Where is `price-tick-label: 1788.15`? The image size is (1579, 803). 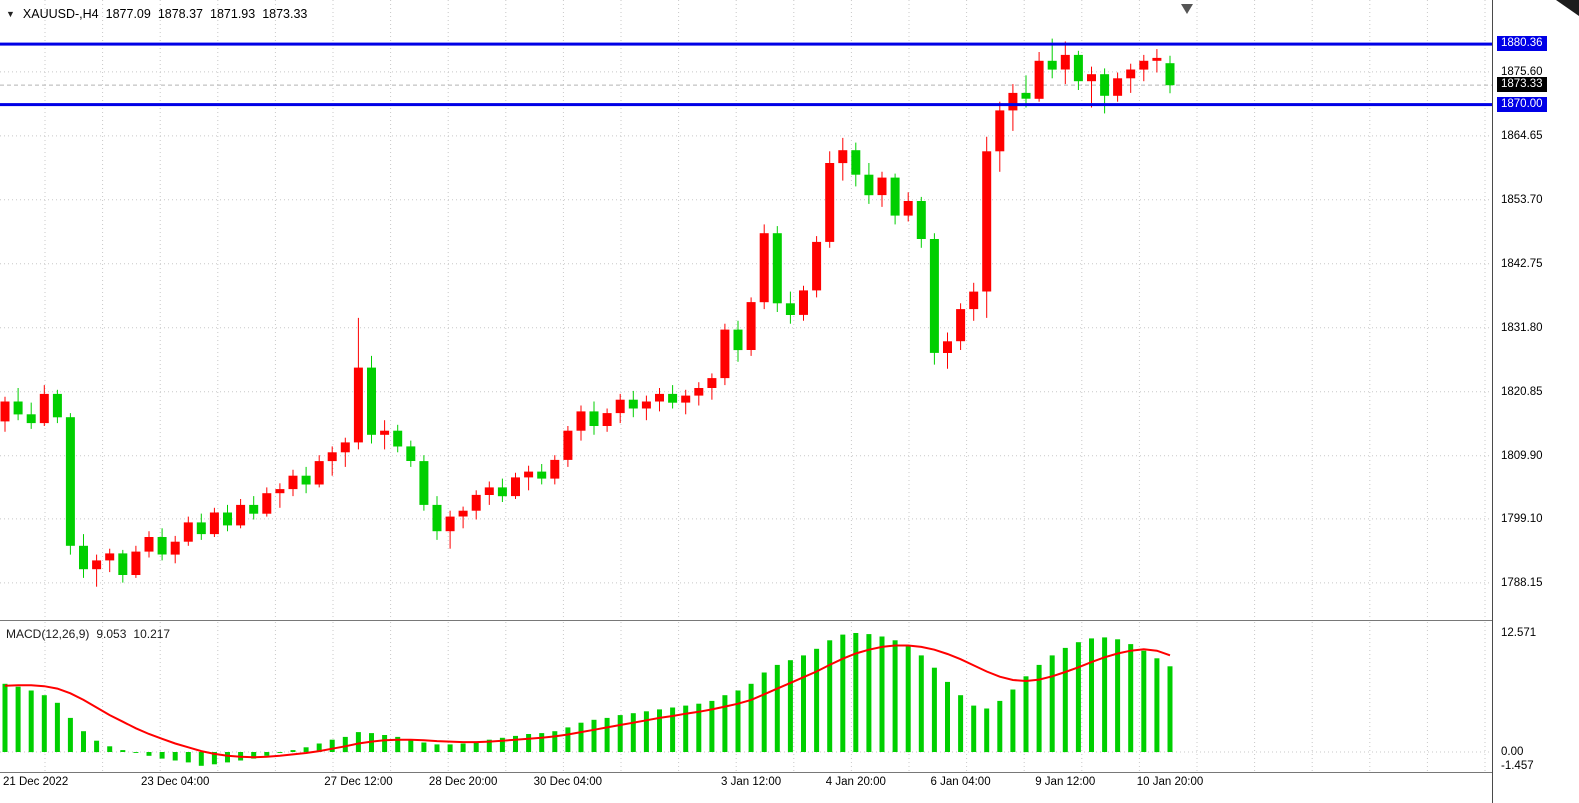
price-tick-label: 1788.15 is located at coordinates (1522, 583).